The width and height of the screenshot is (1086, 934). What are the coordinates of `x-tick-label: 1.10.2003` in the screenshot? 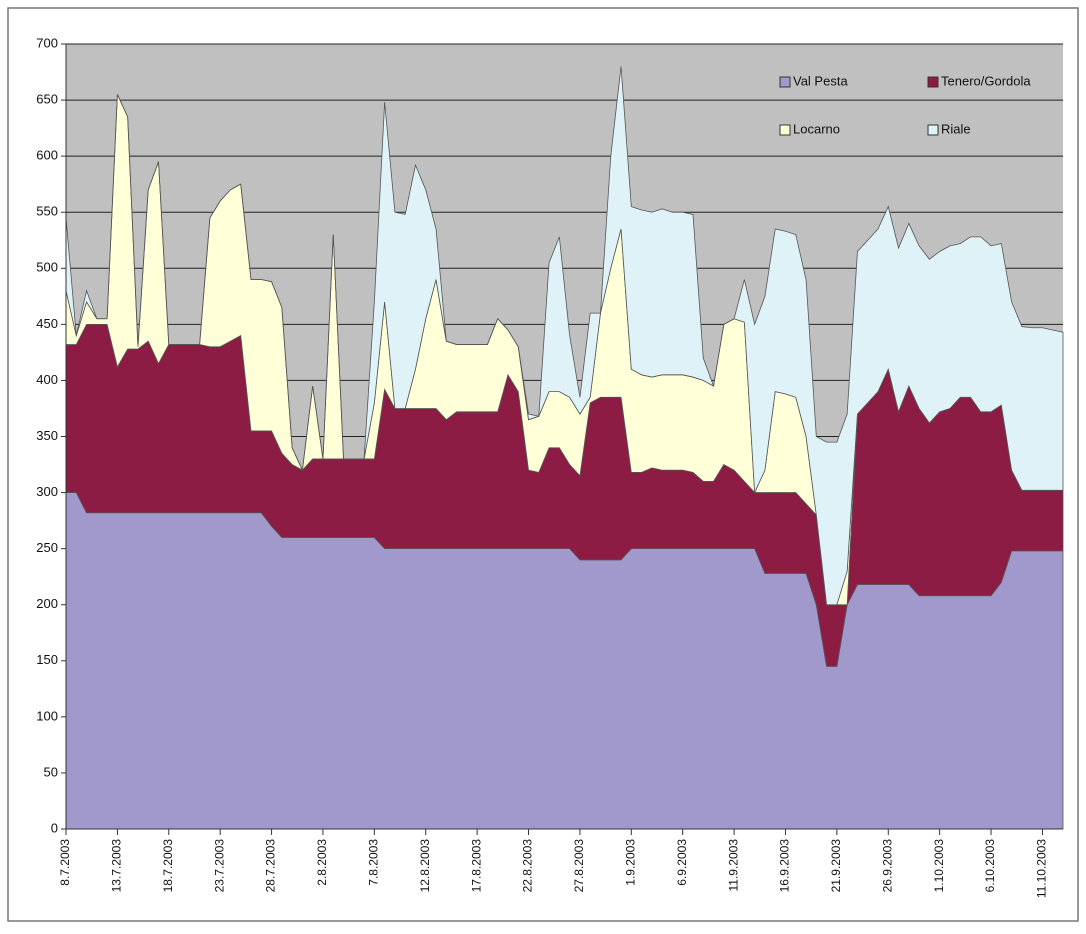 It's located at (939, 866).